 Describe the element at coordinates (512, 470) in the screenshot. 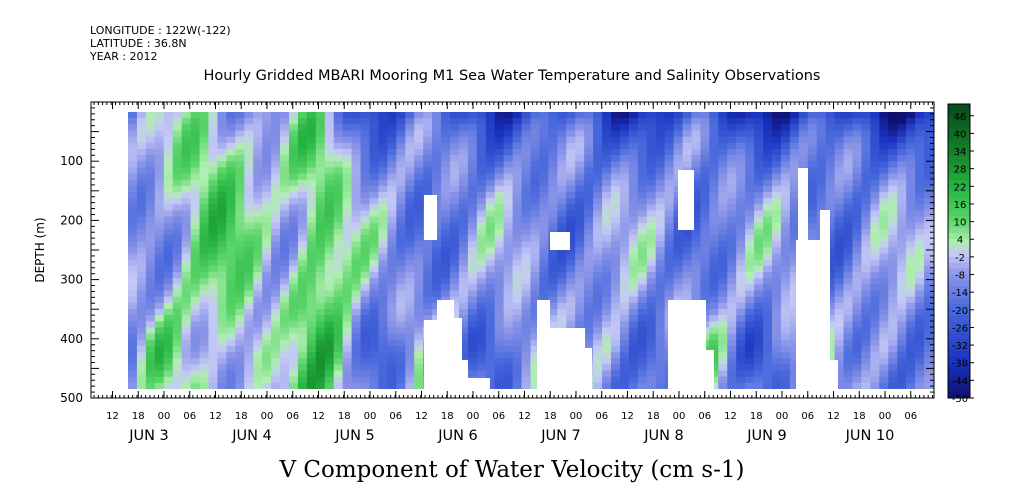

I see `x-axis-label: V Component of Water Velocity (cm s-1)` at that location.